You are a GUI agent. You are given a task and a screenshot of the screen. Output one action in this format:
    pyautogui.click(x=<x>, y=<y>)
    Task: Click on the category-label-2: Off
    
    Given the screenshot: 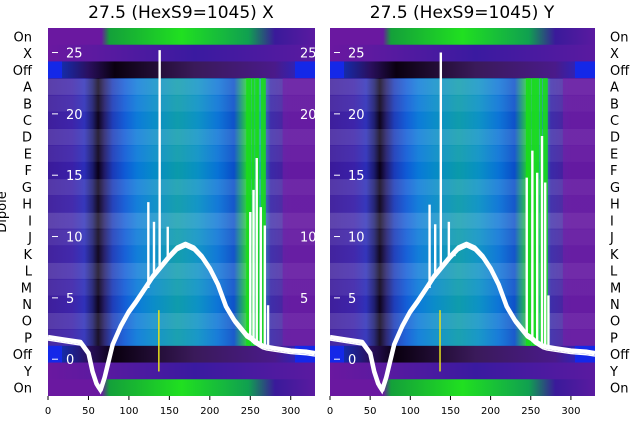 What is the action you would take?
    pyautogui.click(x=23, y=71)
    